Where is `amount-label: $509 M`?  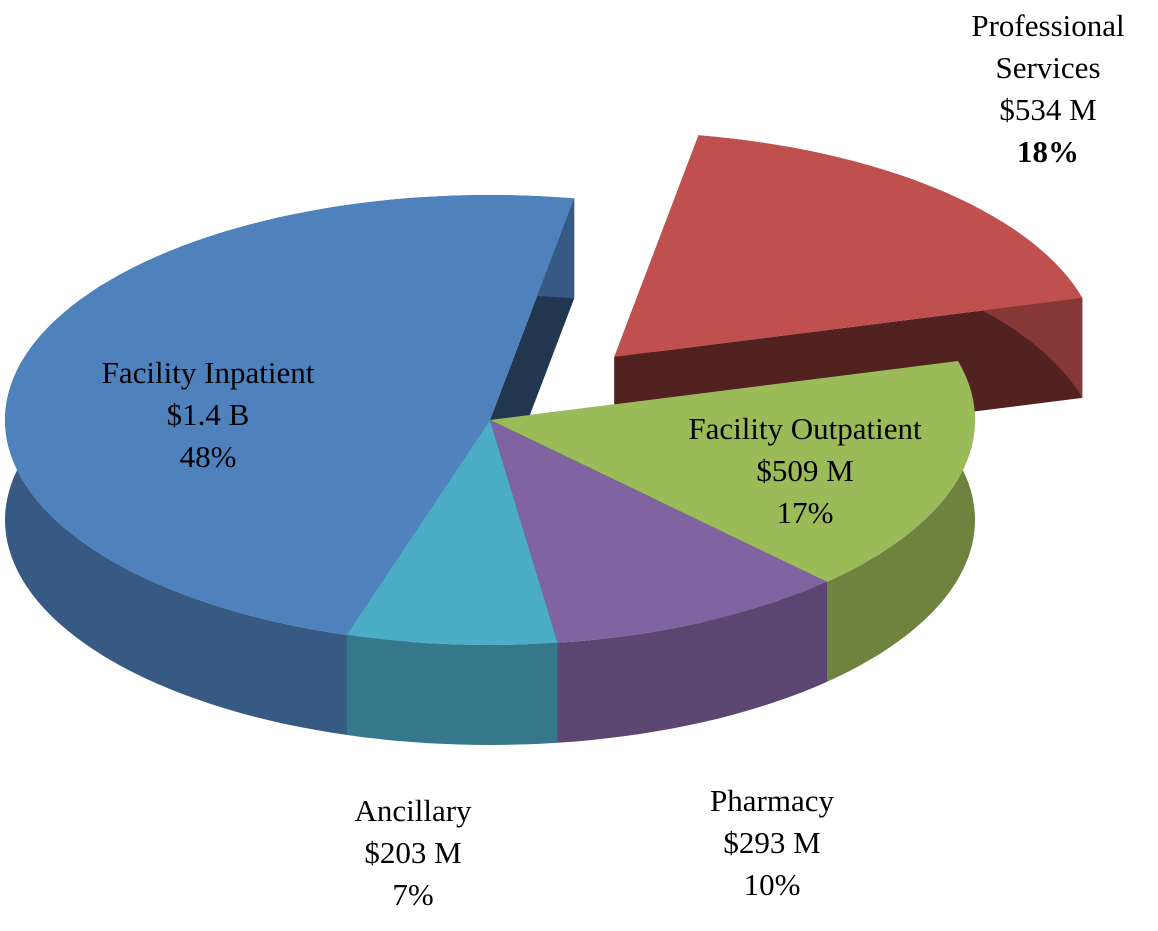
amount-label: $509 M is located at coordinates (805, 470).